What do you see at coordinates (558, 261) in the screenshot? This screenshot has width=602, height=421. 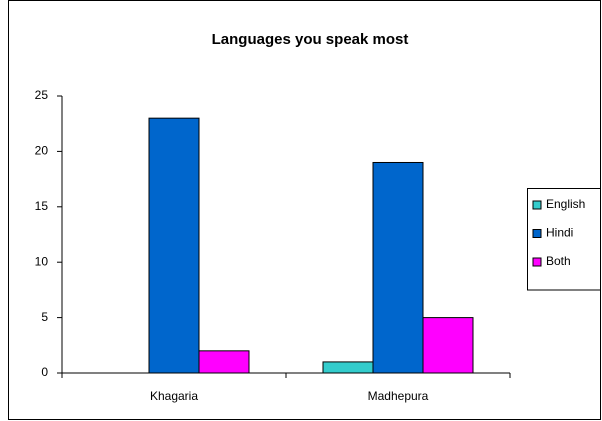 I see `legend-label: Both` at bounding box center [558, 261].